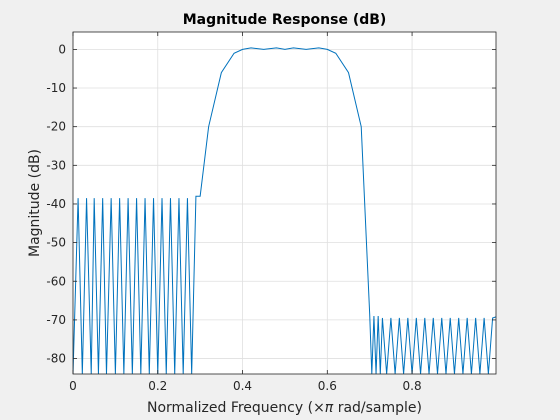  What do you see at coordinates (62, 49) in the screenshot?
I see `y-tick-label: 0` at bounding box center [62, 49].